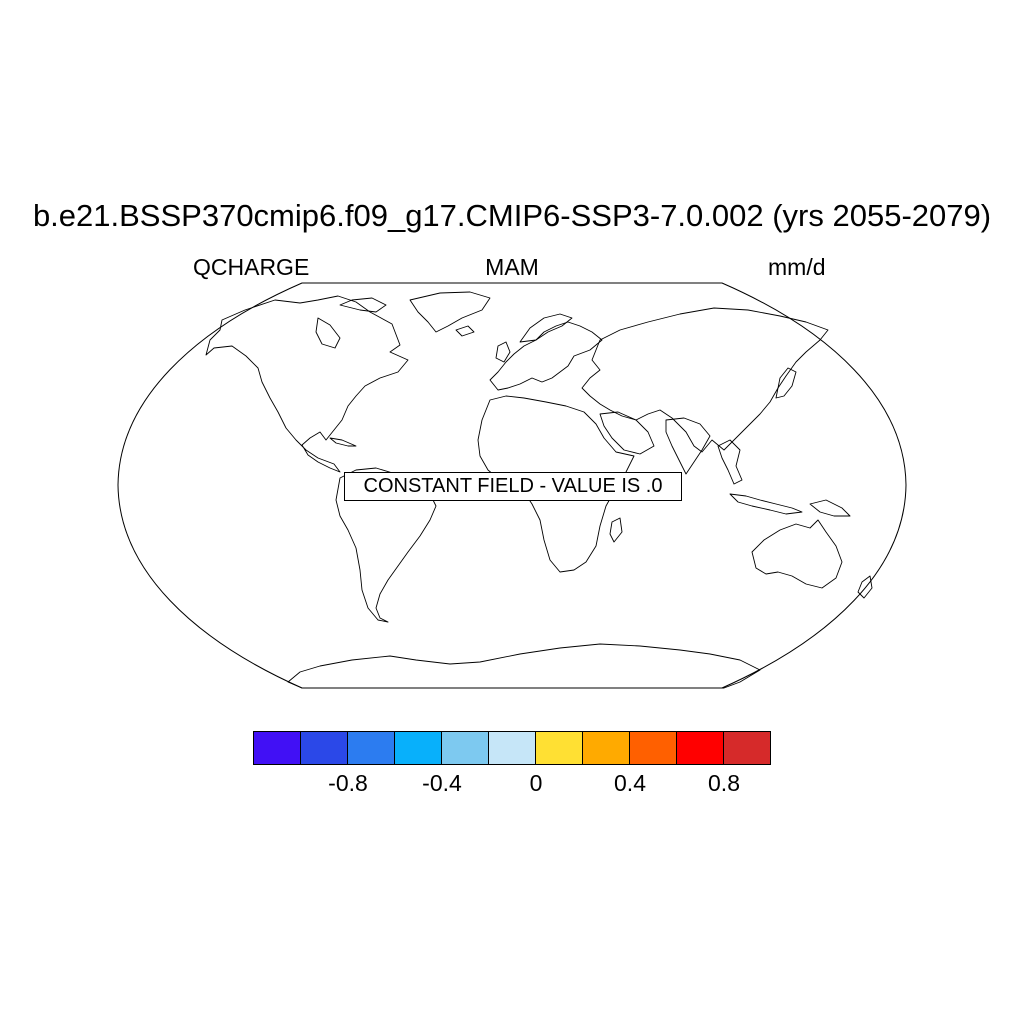 This screenshot has width=1024, height=1024. I want to click on constant-field-message: CONSTANT FIELD - VALUE IS .0, so click(513, 486).